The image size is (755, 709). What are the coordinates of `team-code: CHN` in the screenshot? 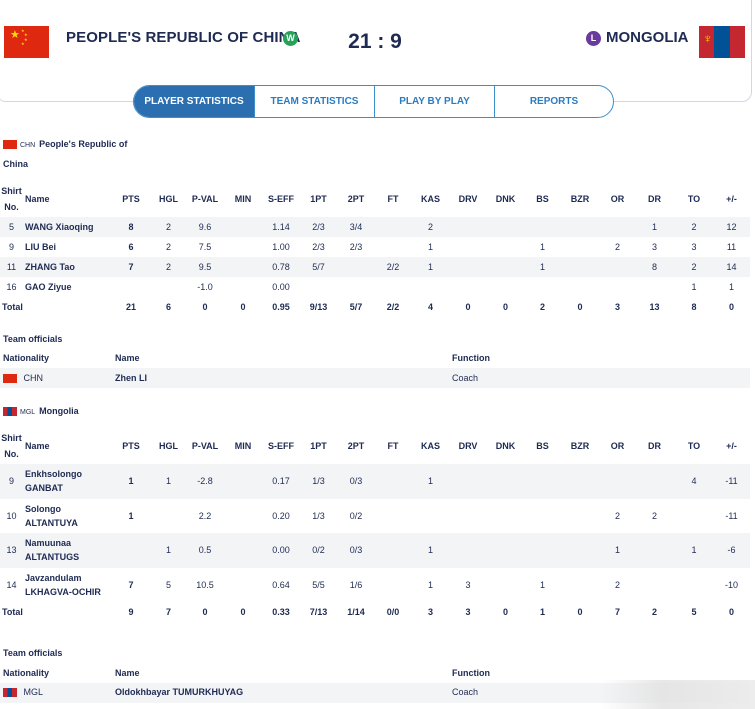 It's located at (28, 145).